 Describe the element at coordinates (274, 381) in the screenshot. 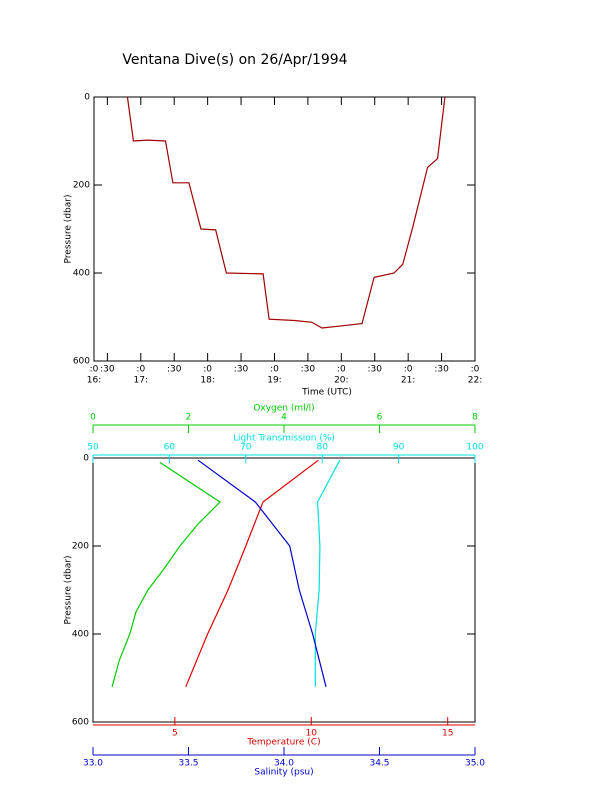

I see `x-tick-label: 19:` at that location.